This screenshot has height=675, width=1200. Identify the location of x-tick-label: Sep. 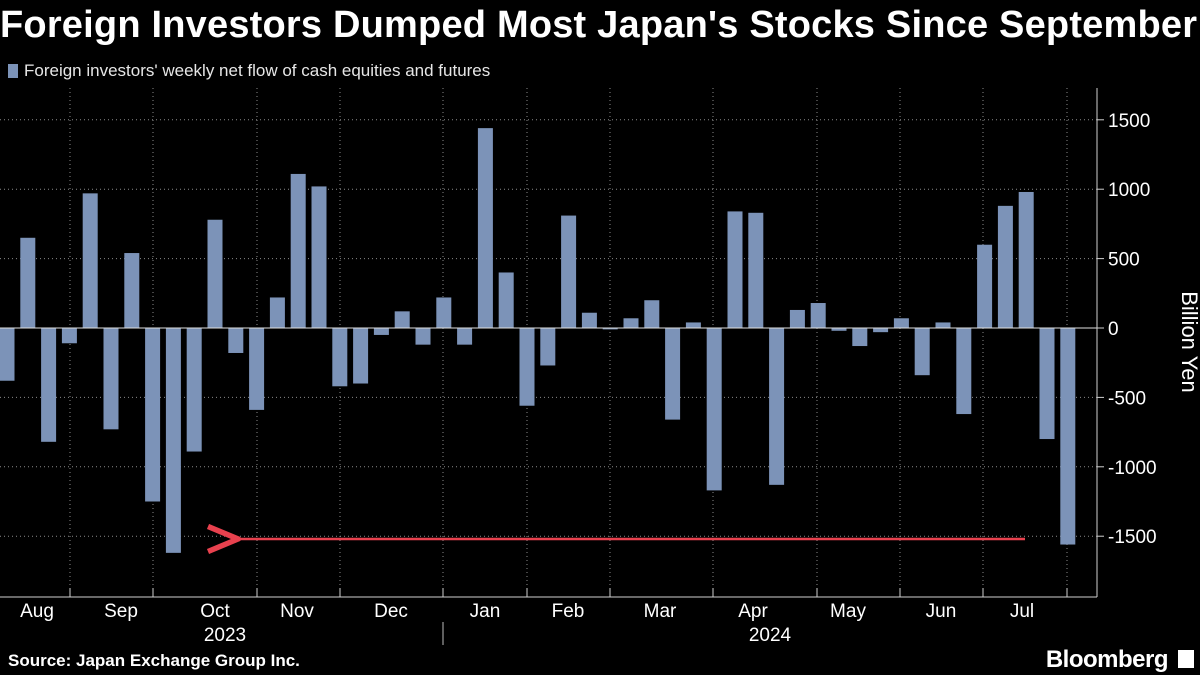
(121, 611).